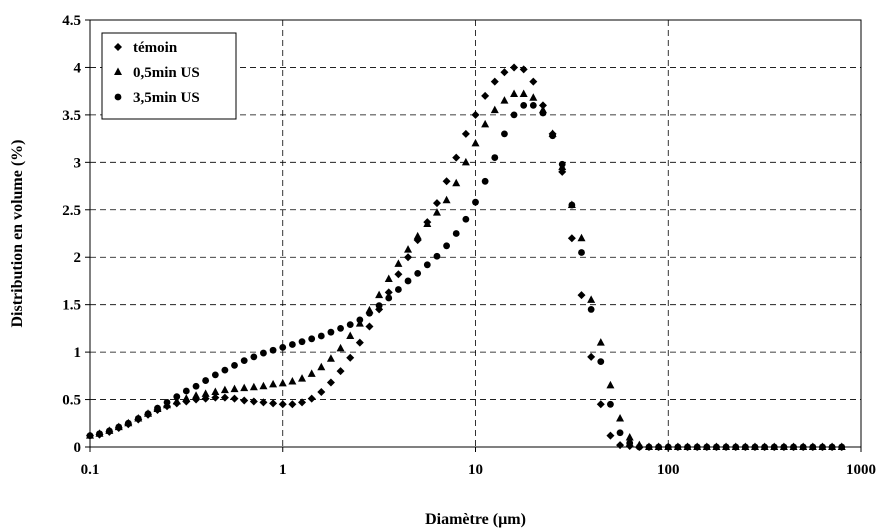  I want to click on x-tick-label: 0.1, so click(90, 470).